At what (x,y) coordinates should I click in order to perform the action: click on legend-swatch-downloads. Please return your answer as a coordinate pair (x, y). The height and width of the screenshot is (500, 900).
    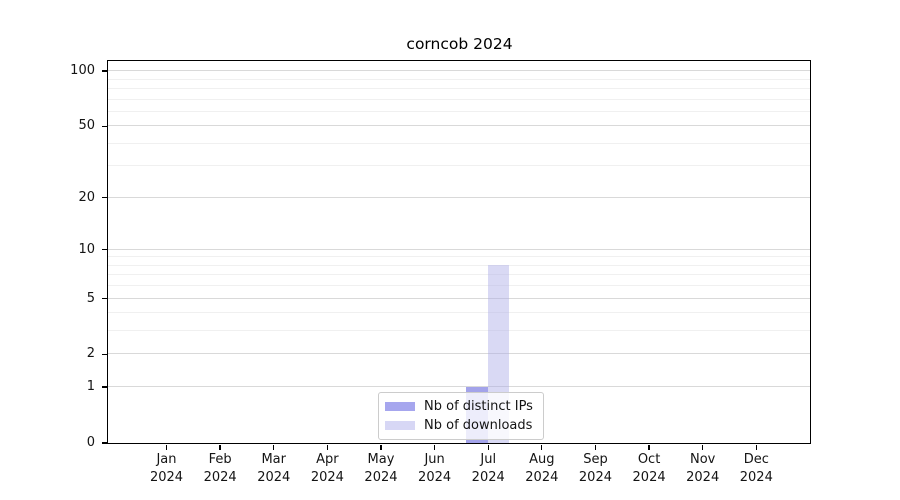
    Looking at the image, I should click on (400, 425).